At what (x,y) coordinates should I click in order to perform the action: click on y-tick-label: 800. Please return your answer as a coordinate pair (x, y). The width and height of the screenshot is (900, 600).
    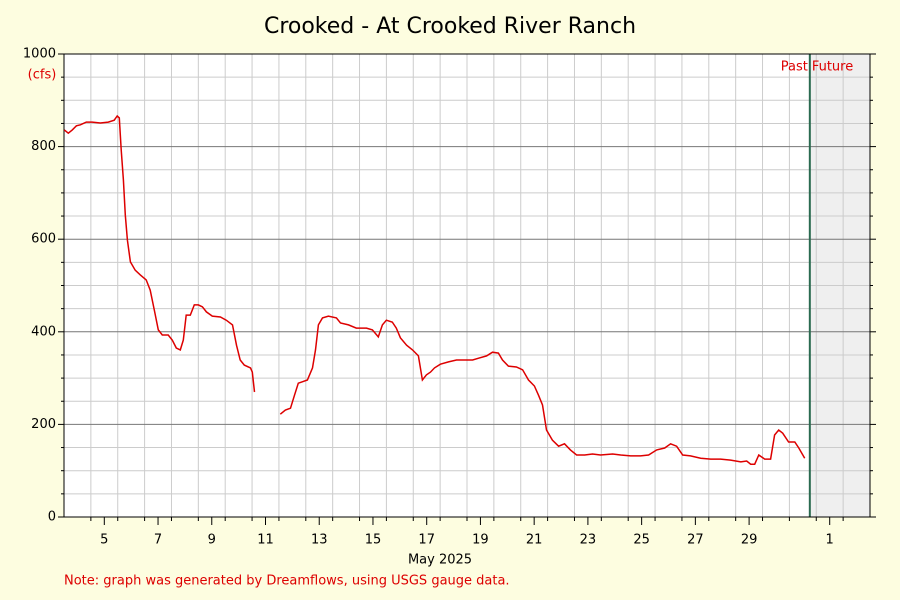
    Looking at the image, I should click on (43, 146).